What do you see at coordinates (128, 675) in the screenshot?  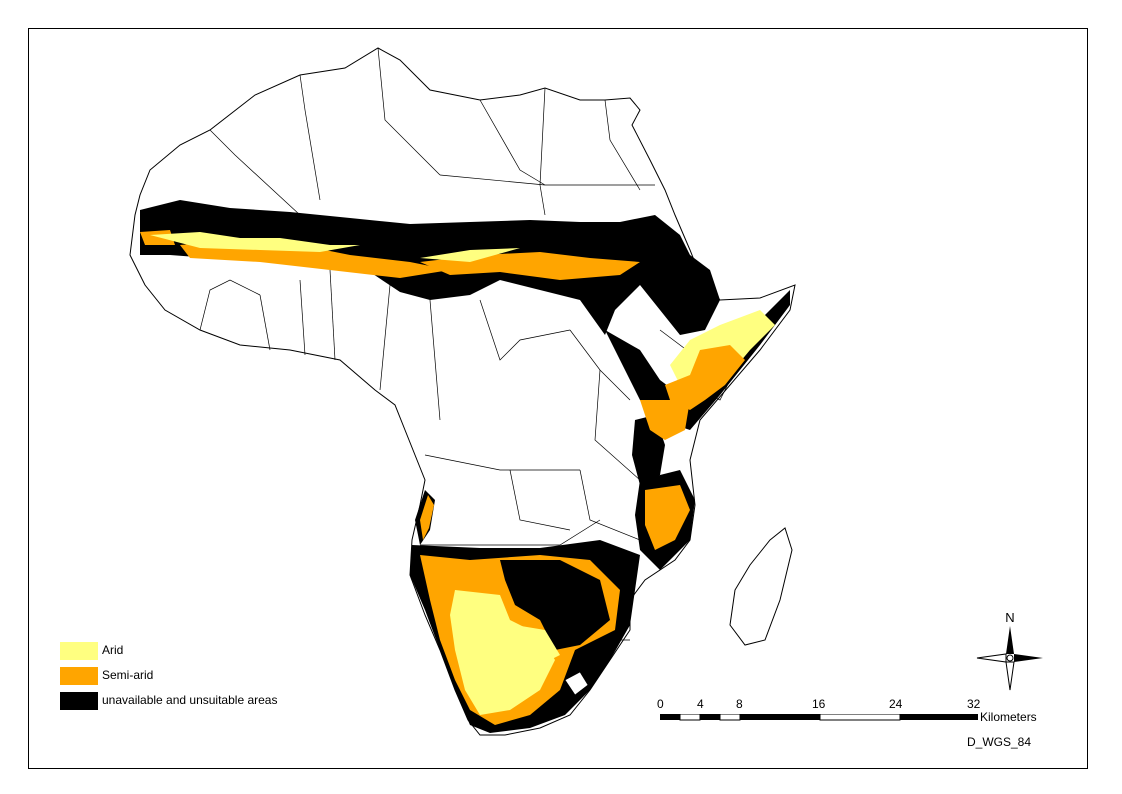 I see `legend-label-semi-arid: Semi-arid` at bounding box center [128, 675].